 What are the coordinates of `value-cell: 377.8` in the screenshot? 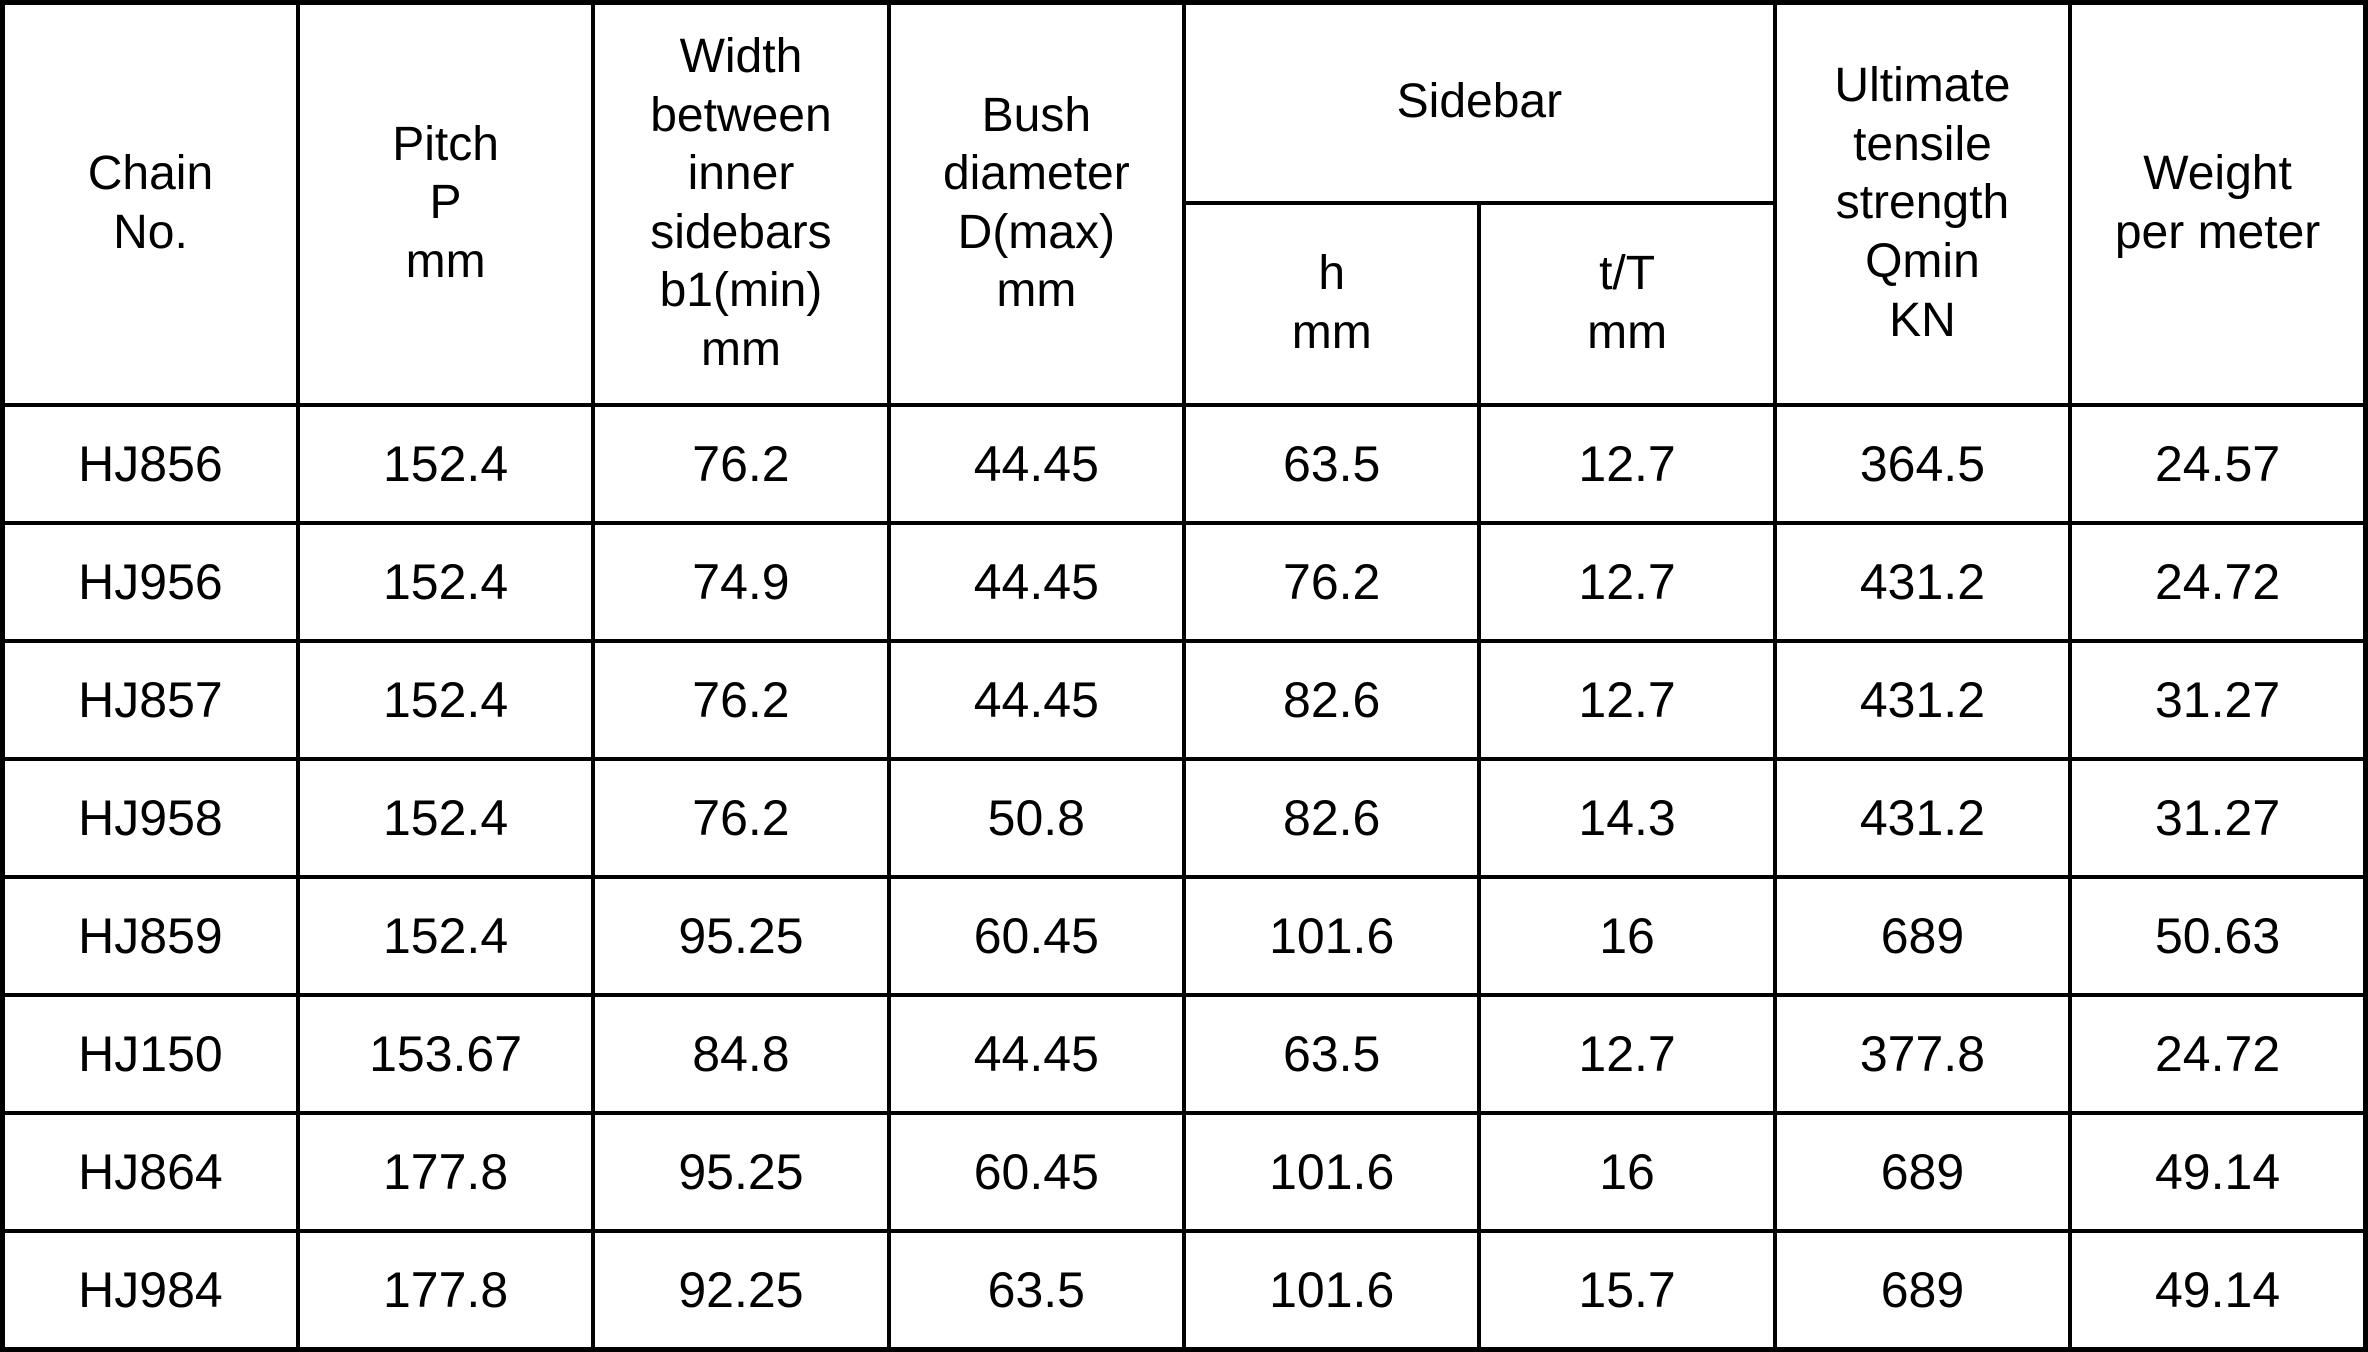 It's located at (1922, 1053).